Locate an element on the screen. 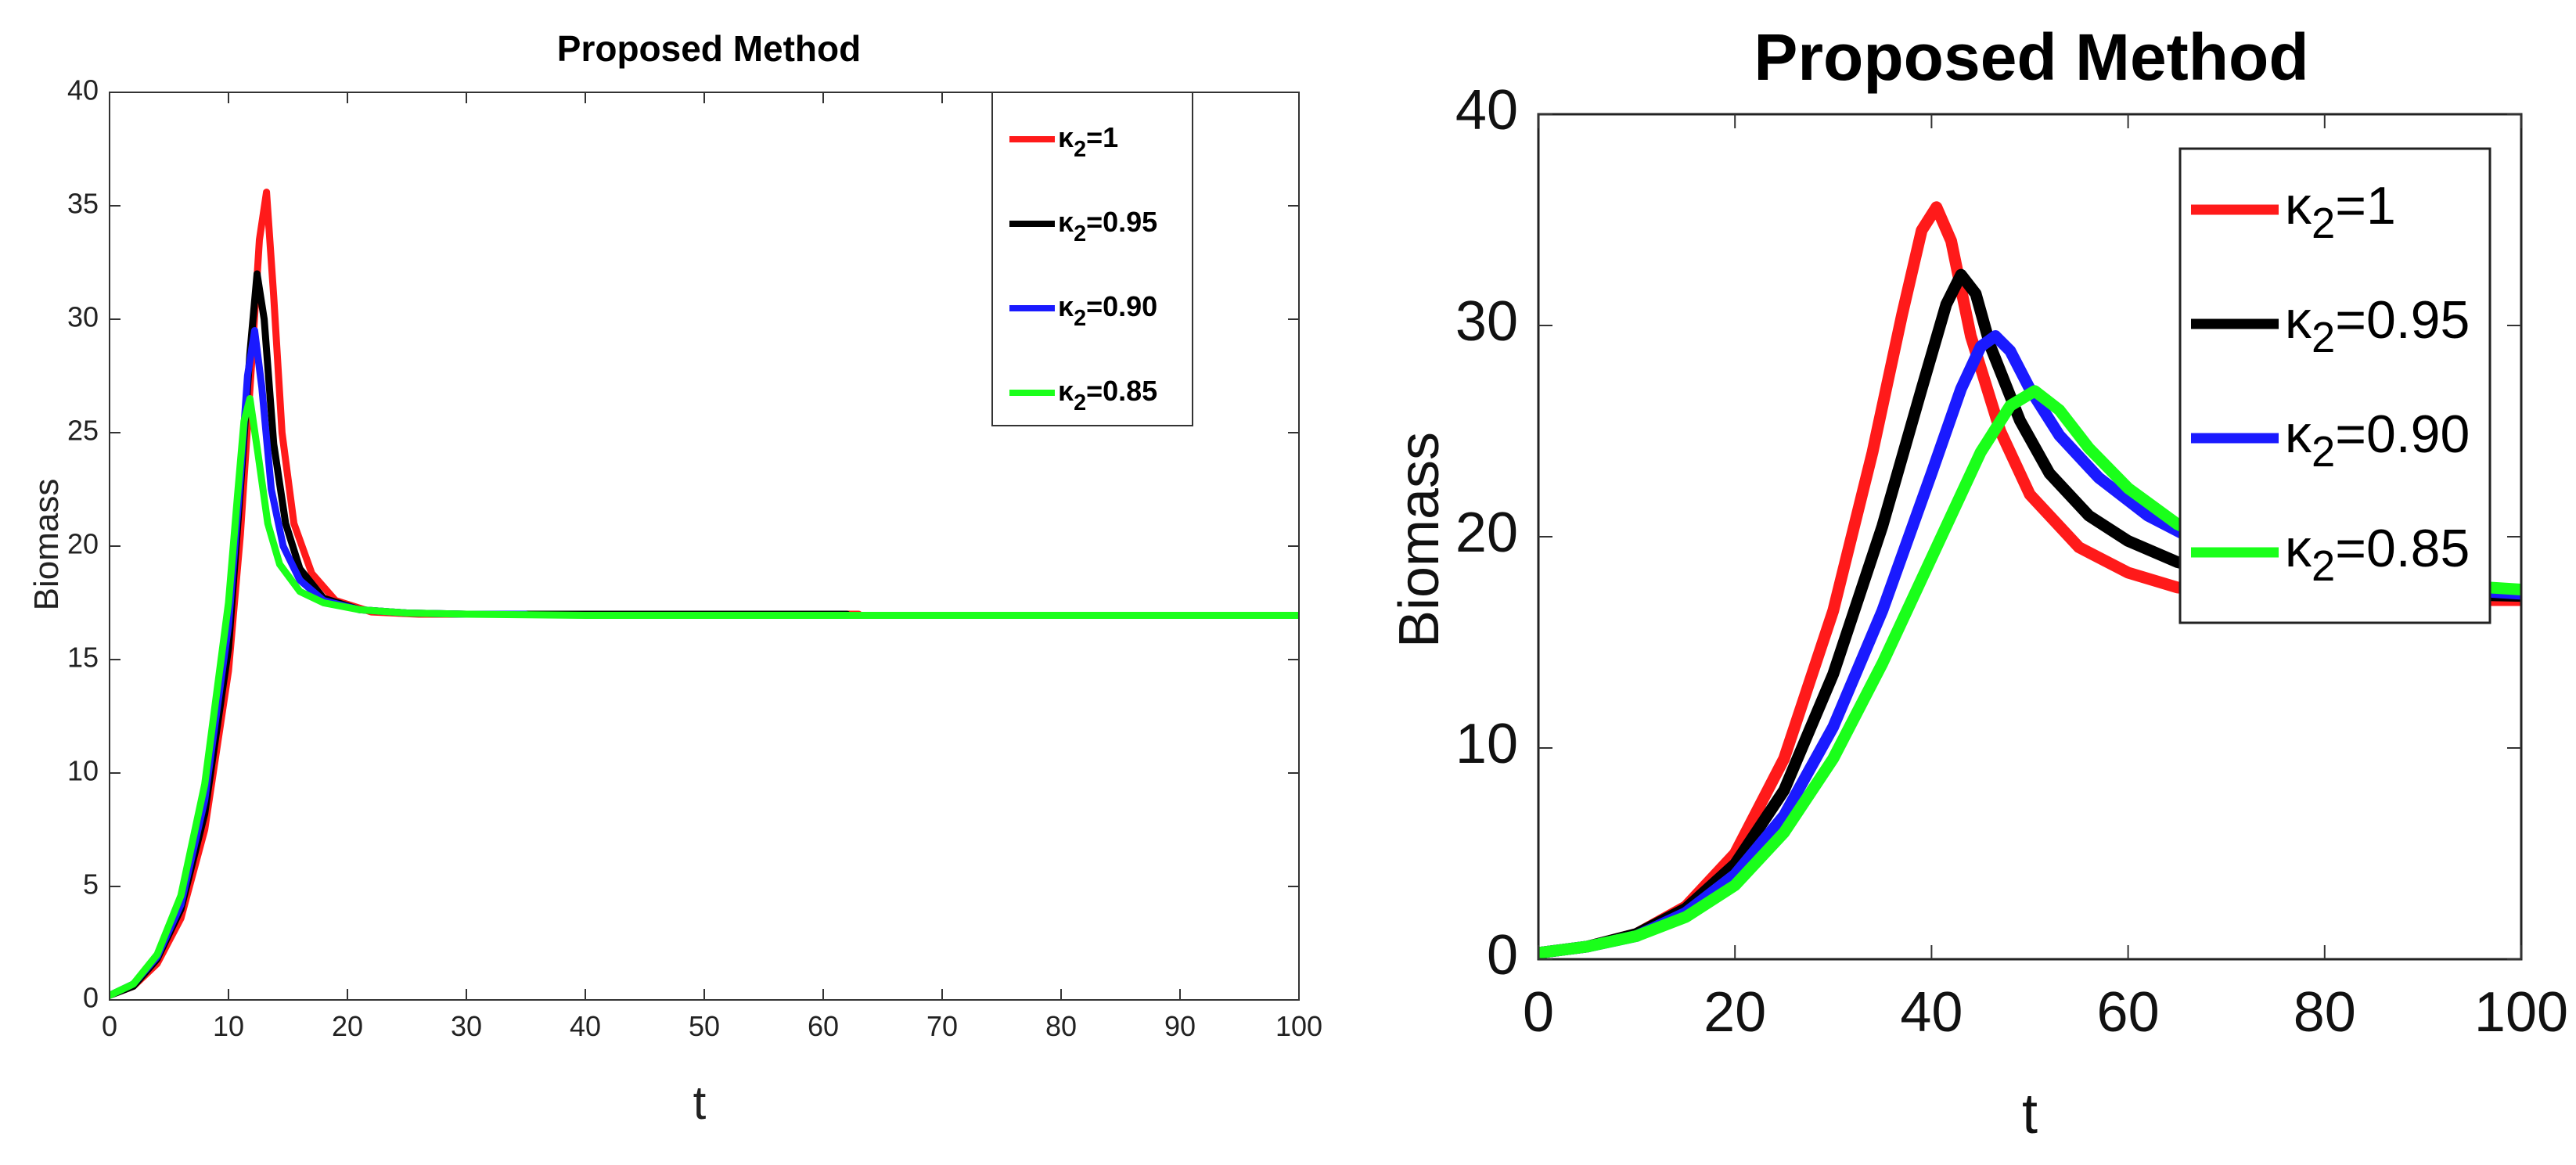  left-legend: κ2=1 κ2=0.95 κ2=0.90 κ2=0.85 is located at coordinates (1092, 259).